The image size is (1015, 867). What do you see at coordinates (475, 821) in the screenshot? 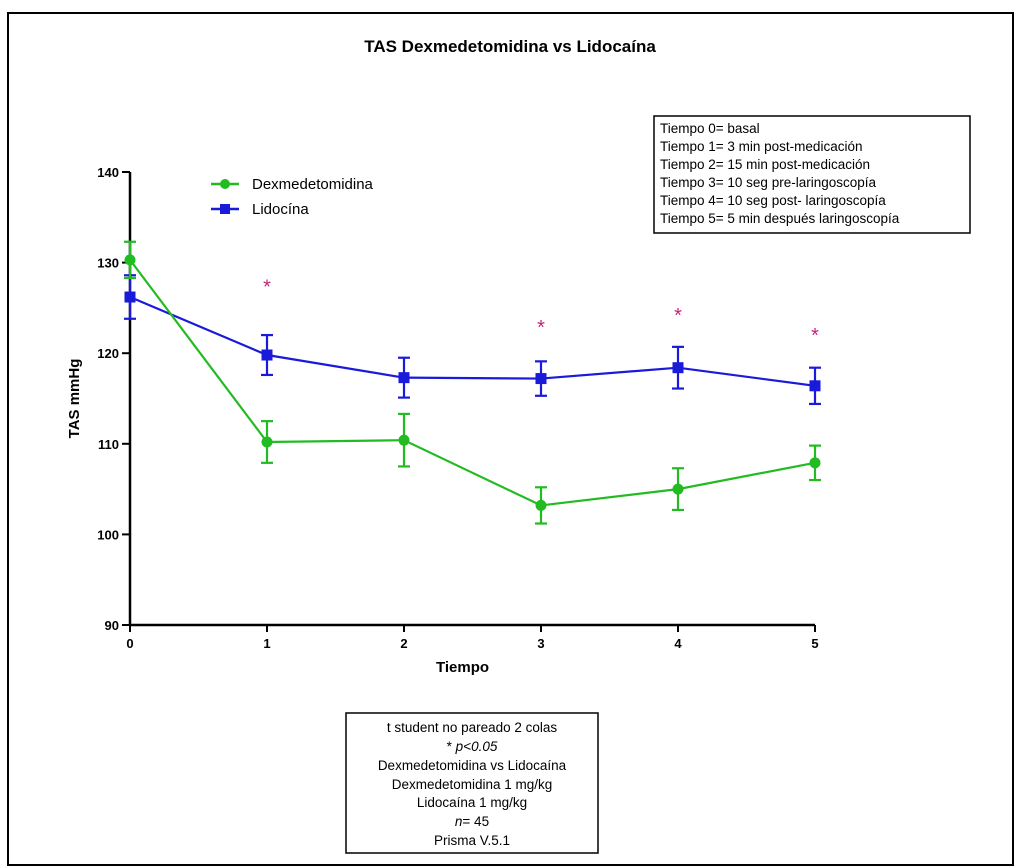
I see `stats-note-n-value: = 45` at bounding box center [475, 821].